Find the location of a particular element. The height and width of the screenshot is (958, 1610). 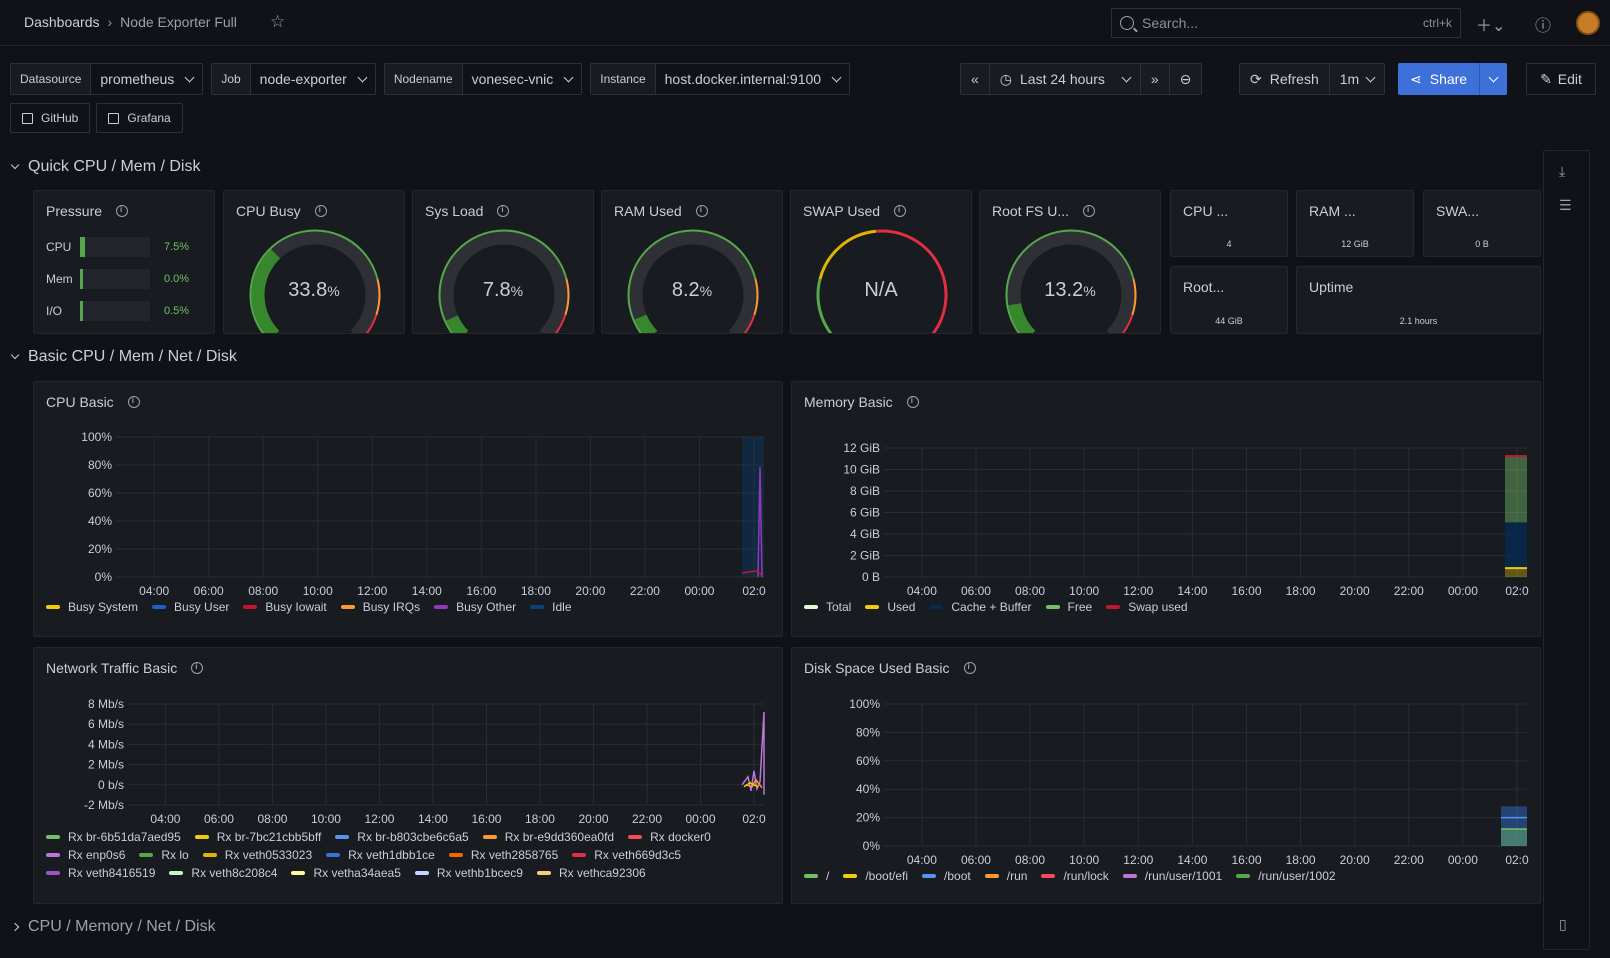

panel-title: Sys Load is located at coordinates (467, 211).